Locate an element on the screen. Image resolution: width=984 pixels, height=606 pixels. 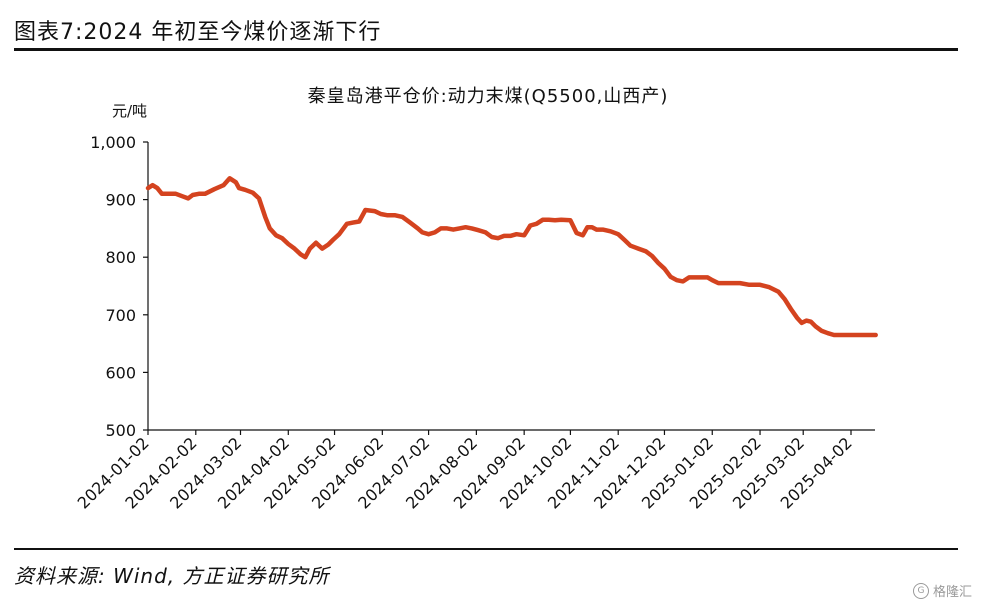
y-axis-unit-label: 元/吨 is located at coordinates (129, 111).